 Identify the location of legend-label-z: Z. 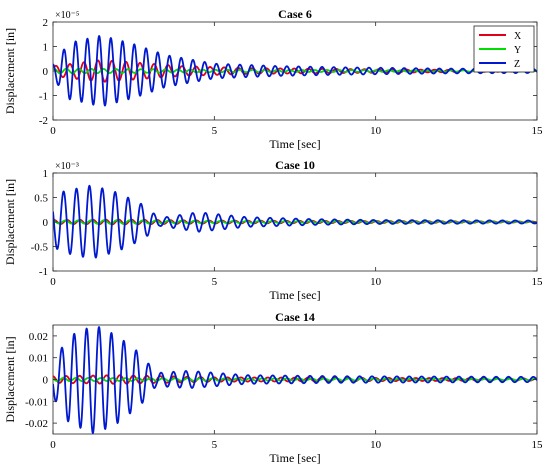
(517, 64).